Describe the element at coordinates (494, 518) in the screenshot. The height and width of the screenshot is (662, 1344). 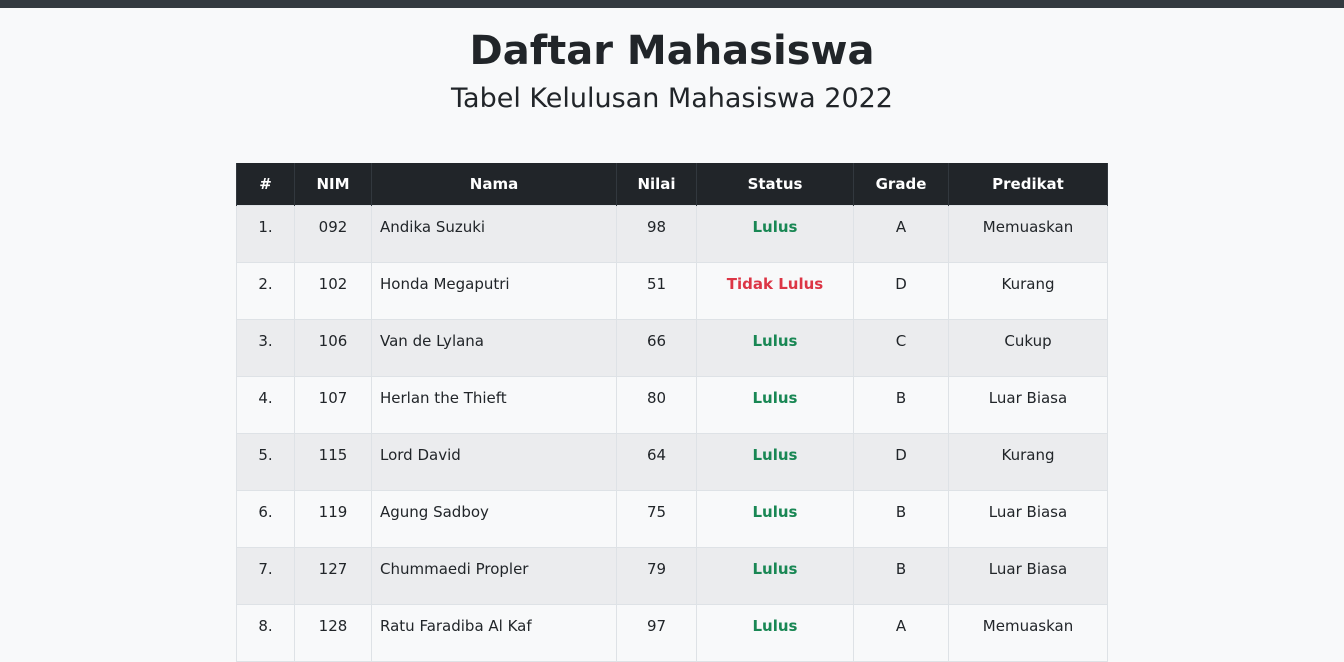
I see `cell-nama: Agung Sadboy` at that location.